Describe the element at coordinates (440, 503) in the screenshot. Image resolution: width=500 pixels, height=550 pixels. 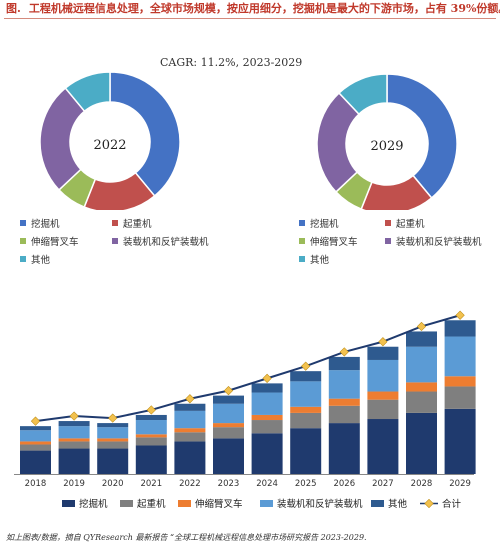
I see `legend-item-total: 合计` at that location.